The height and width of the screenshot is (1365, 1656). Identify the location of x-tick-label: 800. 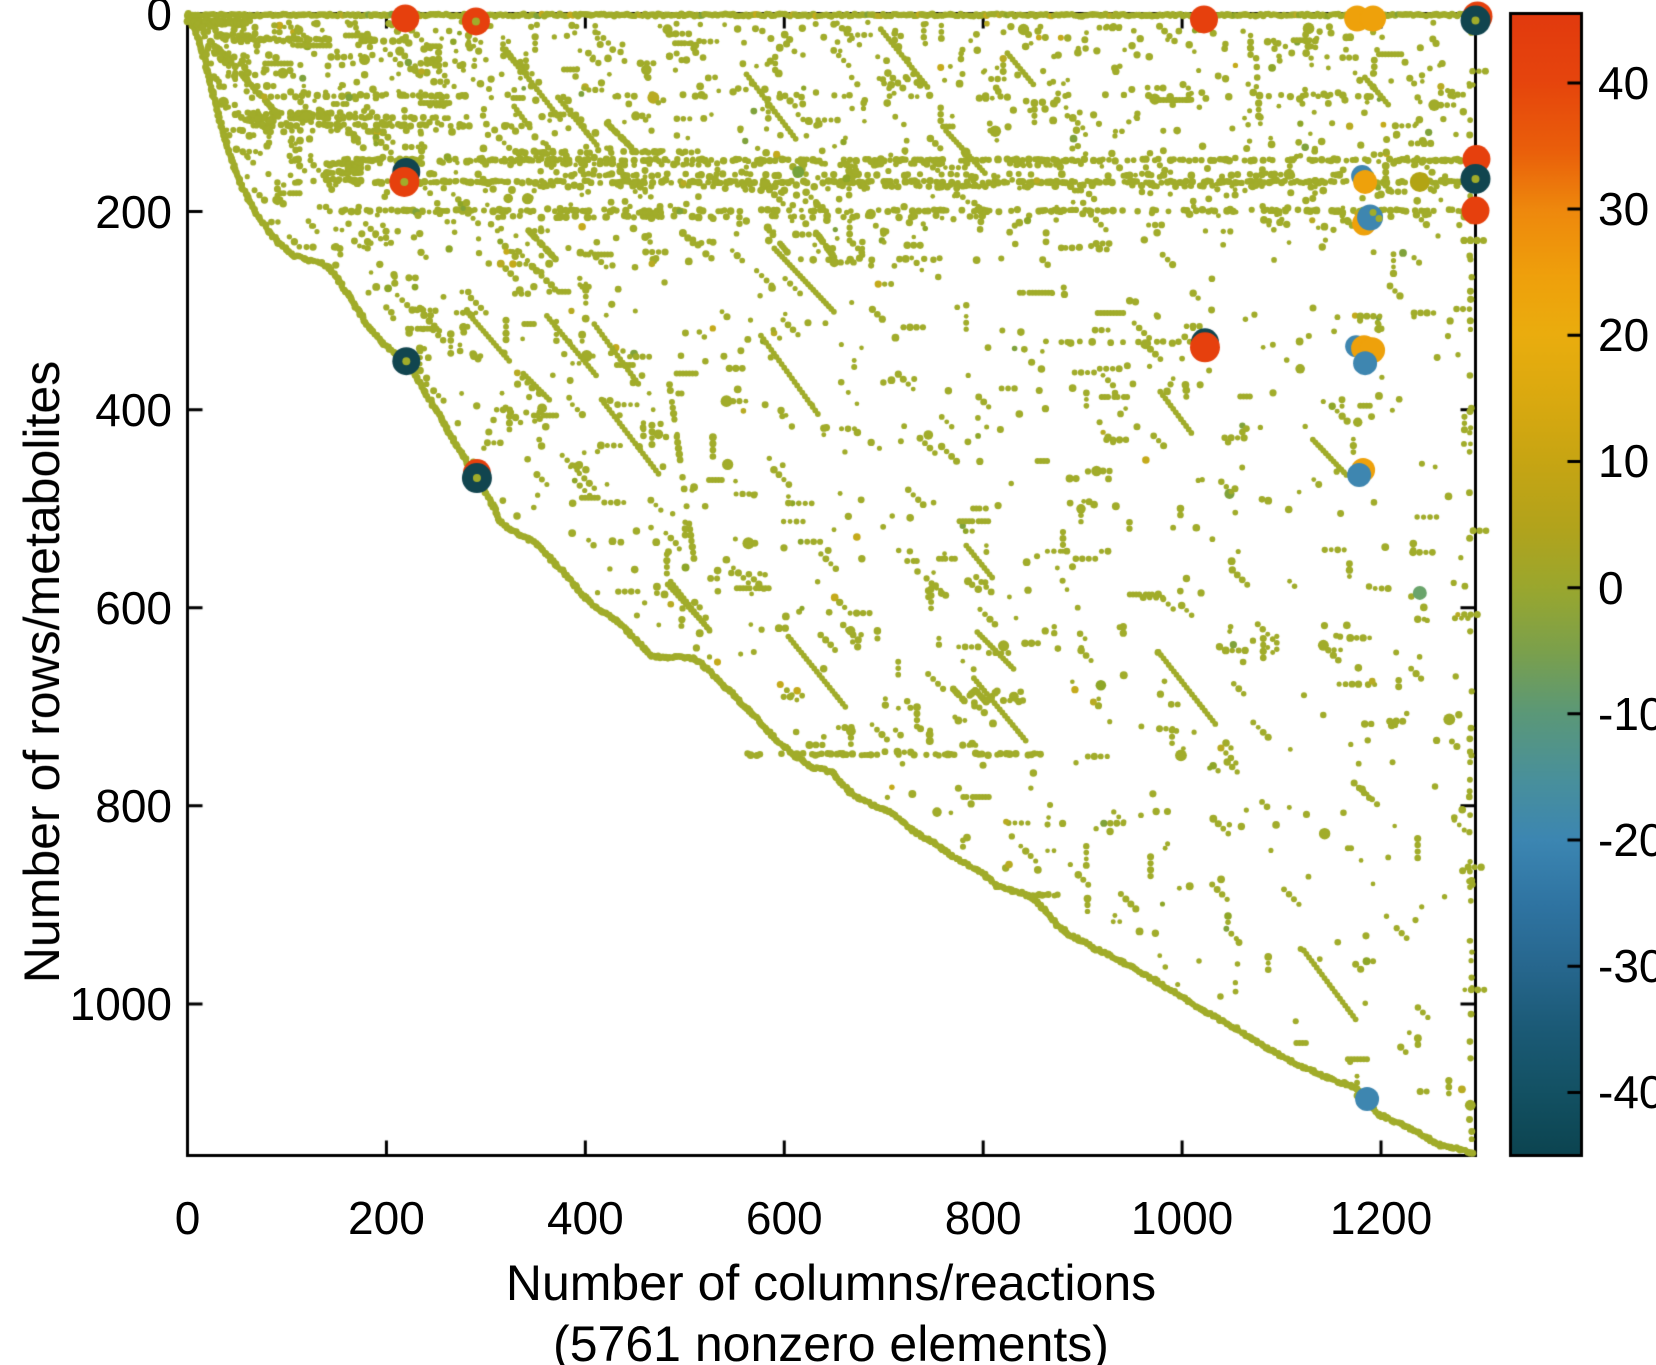
(983, 1218).